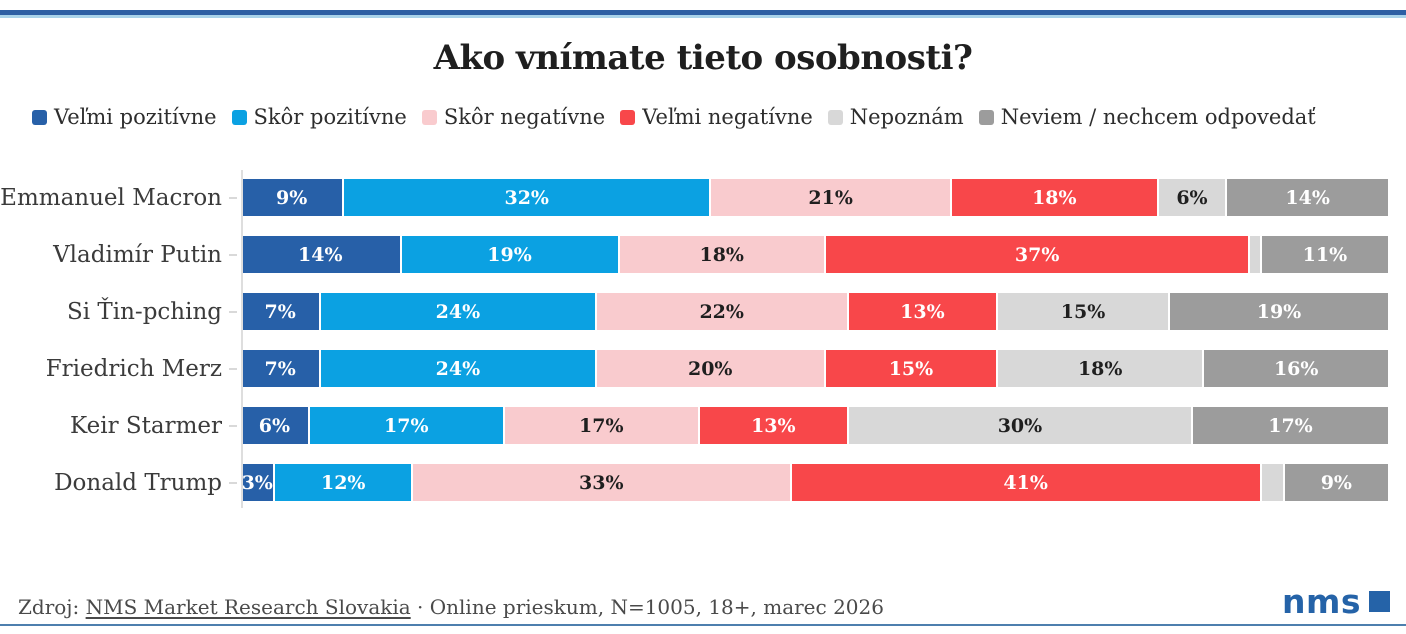  I want to click on legend-item: Veľmi pozitívne, so click(124, 117).